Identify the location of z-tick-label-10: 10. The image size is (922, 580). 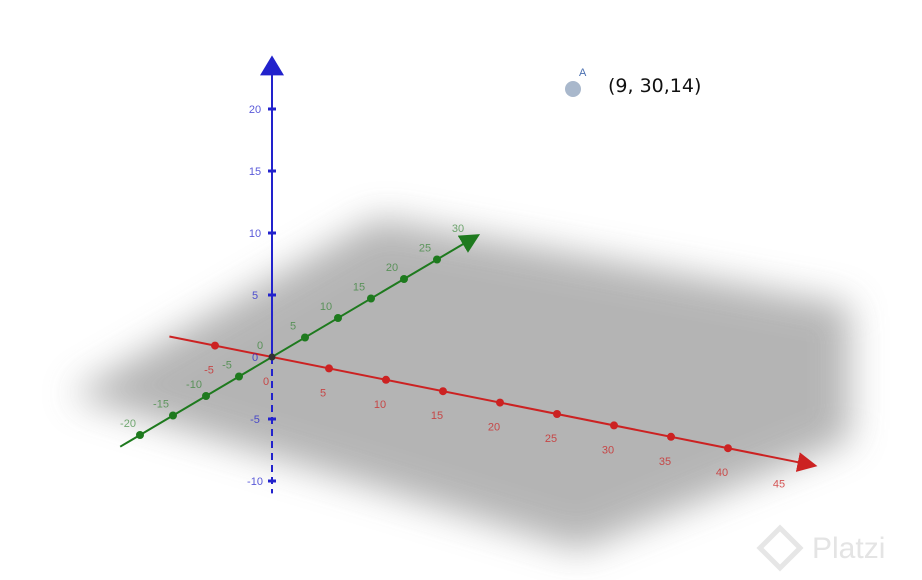
(255, 234).